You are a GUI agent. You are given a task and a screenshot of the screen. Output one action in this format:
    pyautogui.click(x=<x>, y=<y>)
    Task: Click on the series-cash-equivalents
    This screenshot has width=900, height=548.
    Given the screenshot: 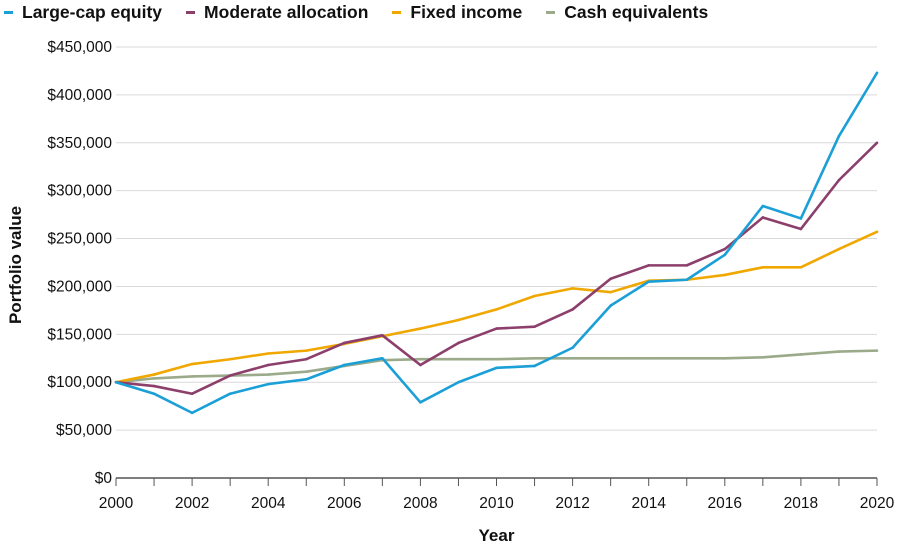 What is the action you would take?
    pyautogui.click(x=496, y=366)
    